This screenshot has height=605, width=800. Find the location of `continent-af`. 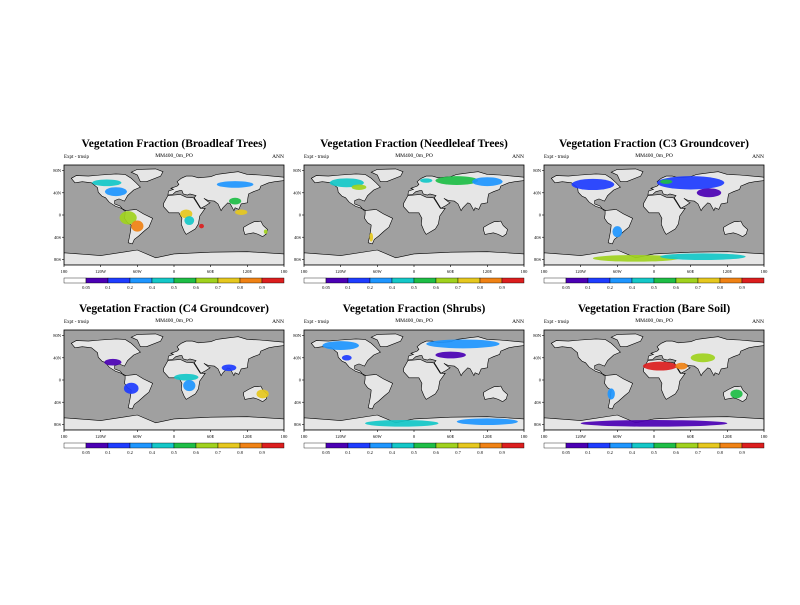

continent-af is located at coordinates (424, 379).